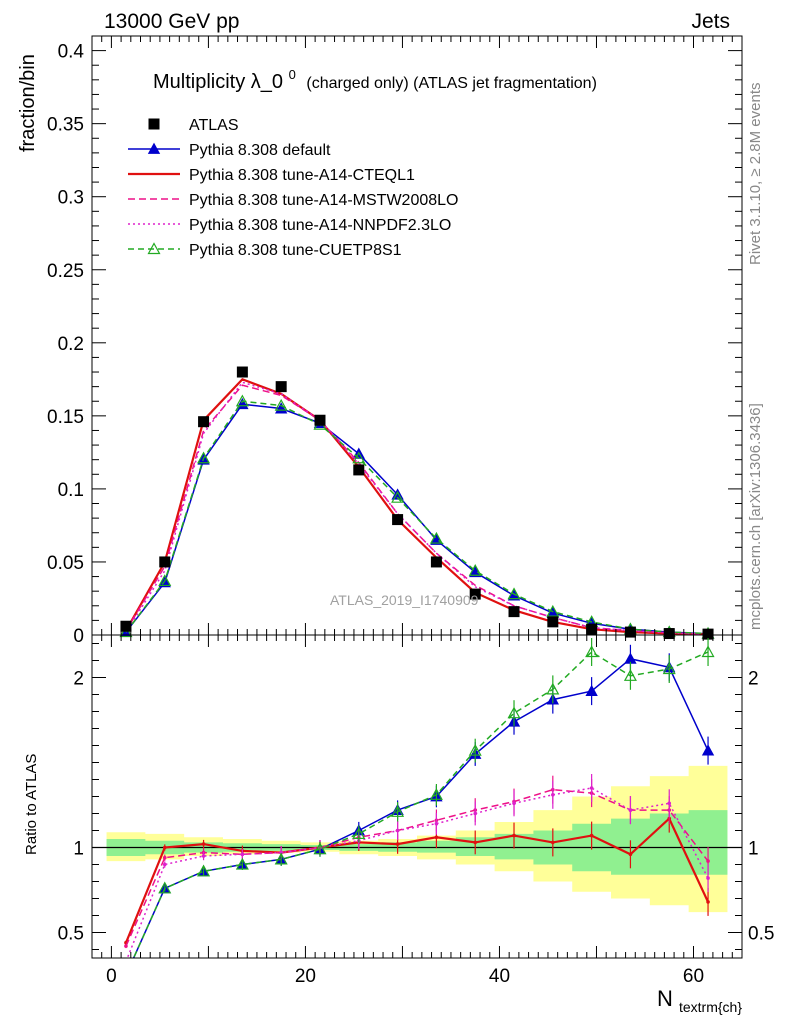 This screenshot has height=1024, width=786. Describe the element at coordinates (171, 21) in the screenshot. I see `header-left: 13000 GeV pp` at that location.